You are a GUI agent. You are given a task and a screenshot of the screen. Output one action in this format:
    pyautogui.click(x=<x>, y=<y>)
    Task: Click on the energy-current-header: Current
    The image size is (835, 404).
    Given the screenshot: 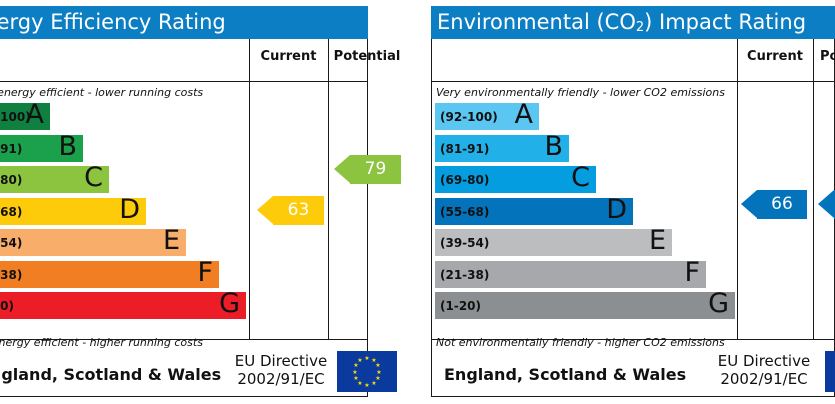 What is the action you would take?
    pyautogui.click(x=288, y=56)
    